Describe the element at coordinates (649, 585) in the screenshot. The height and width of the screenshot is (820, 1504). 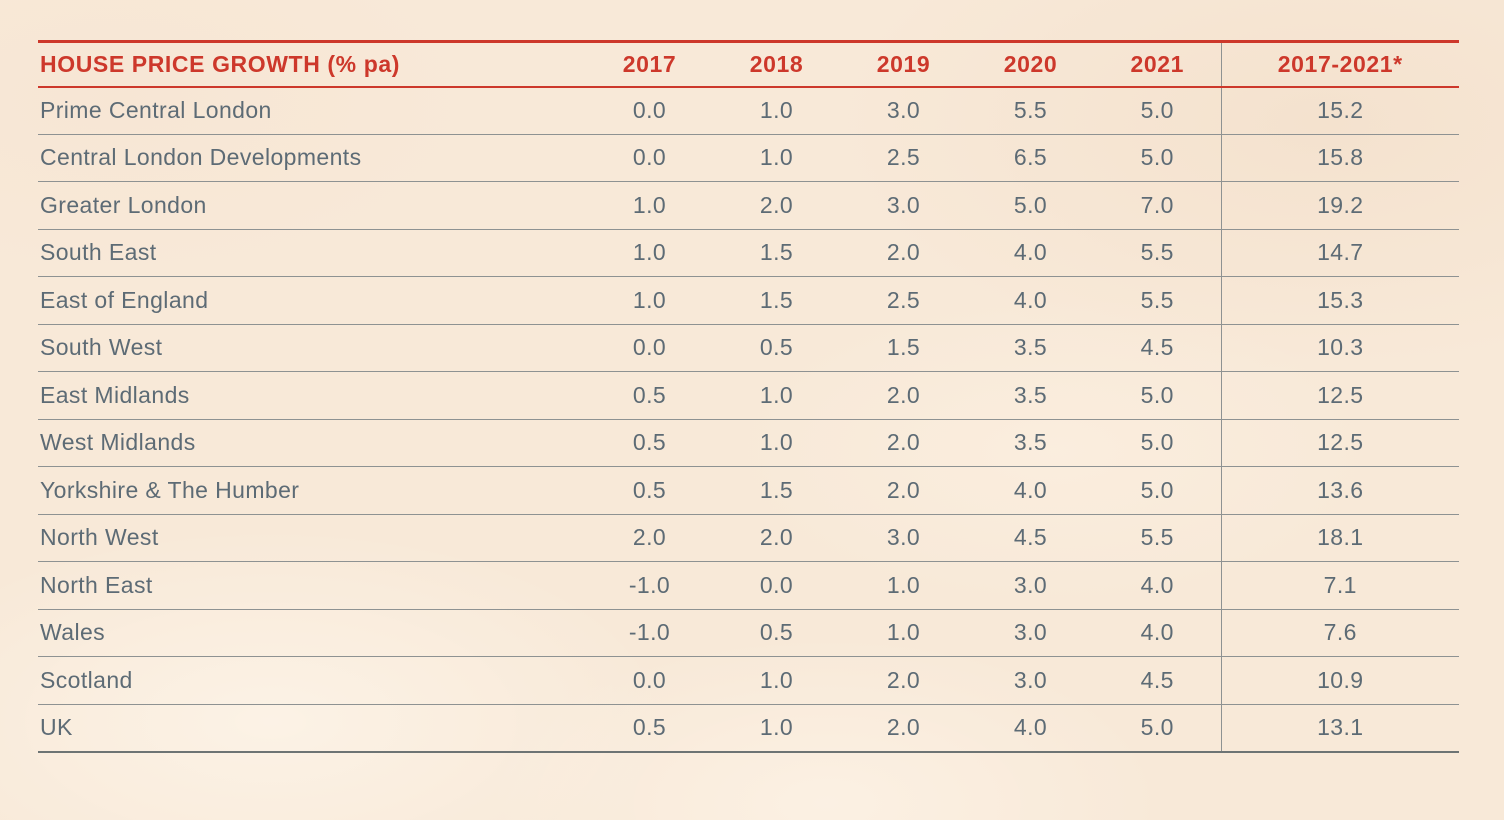
I see `value-cell: -1.0` at that location.